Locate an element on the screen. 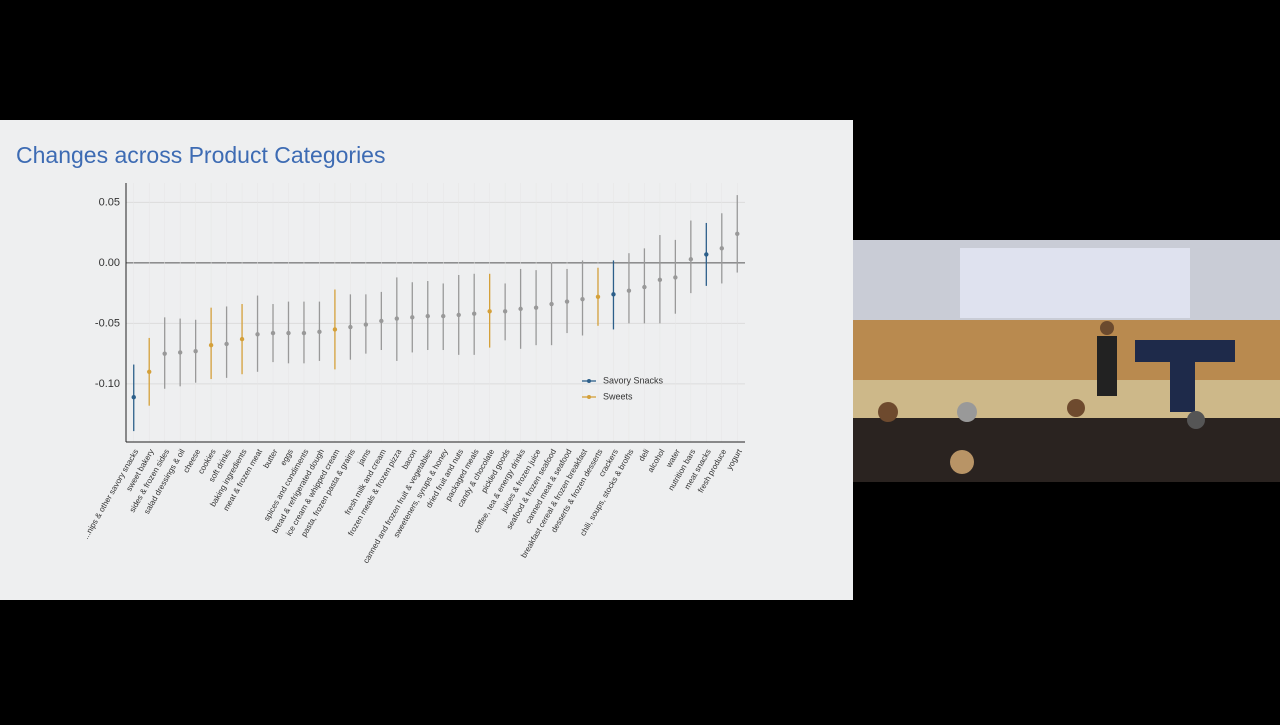 This screenshot has width=1280, height=725. legend-label: Savory Snacks is located at coordinates (633, 380).